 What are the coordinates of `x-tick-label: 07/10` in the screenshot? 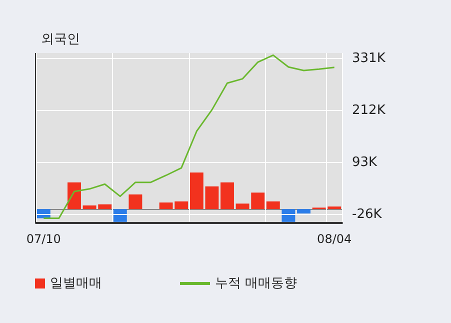 It's located at (43, 239).